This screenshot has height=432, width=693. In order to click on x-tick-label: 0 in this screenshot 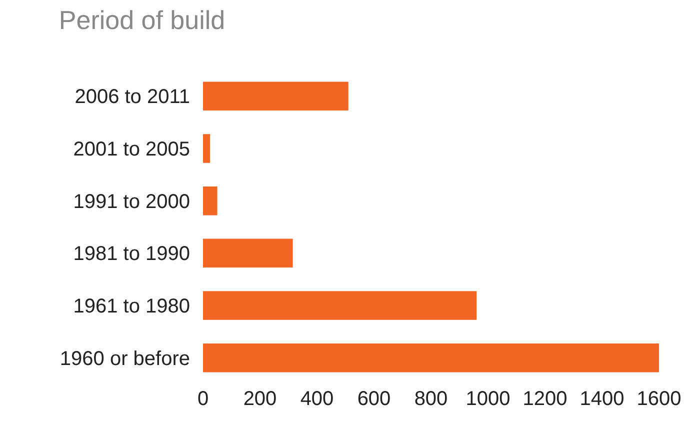, I will do `click(203, 399)`.